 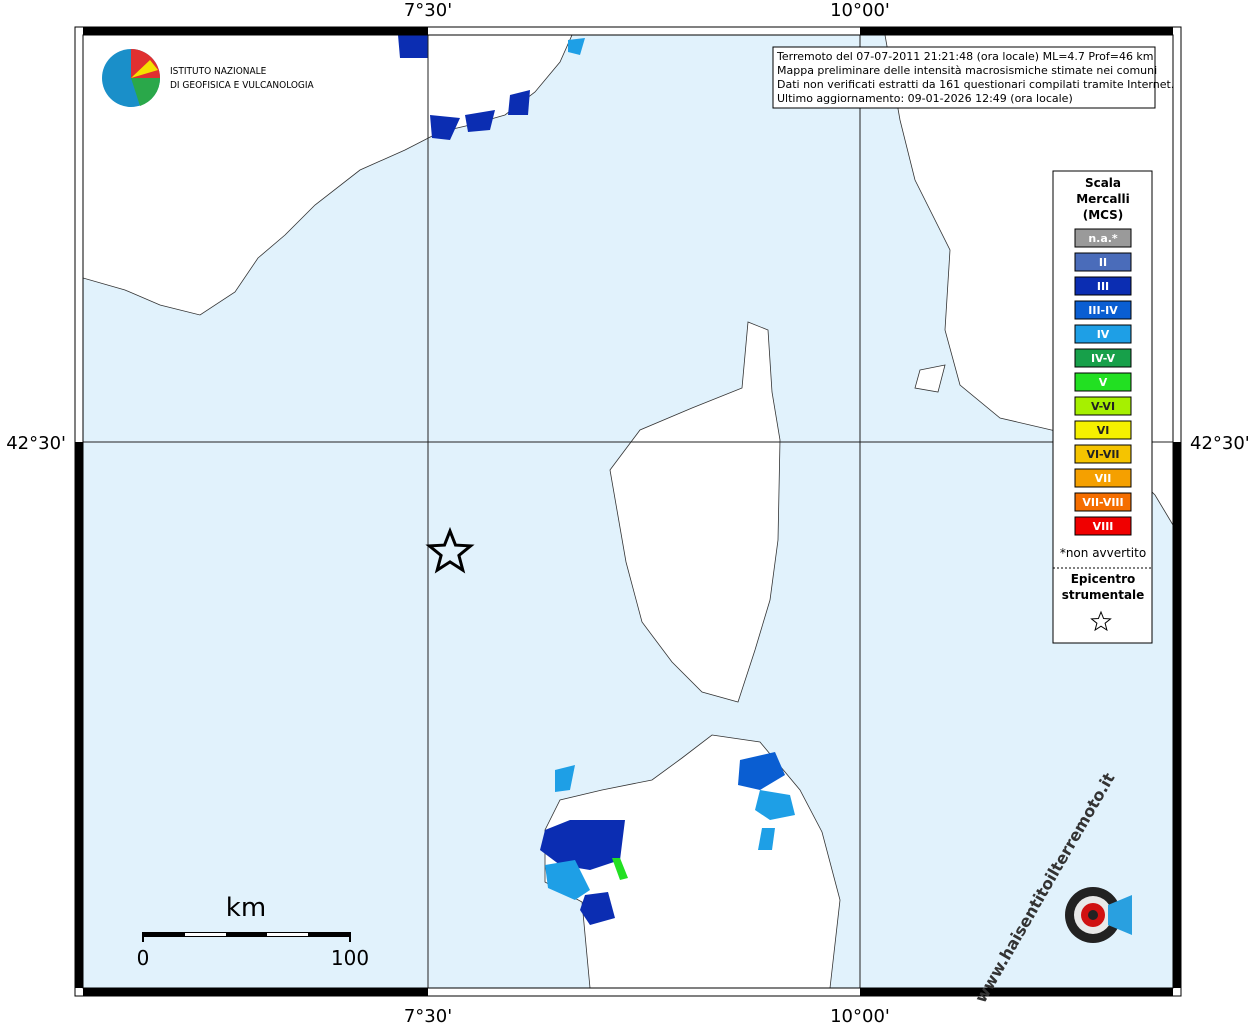 What do you see at coordinates (1103, 595) in the screenshot?
I see `legend-epicenter: strumentale` at bounding box center [1103, 595].